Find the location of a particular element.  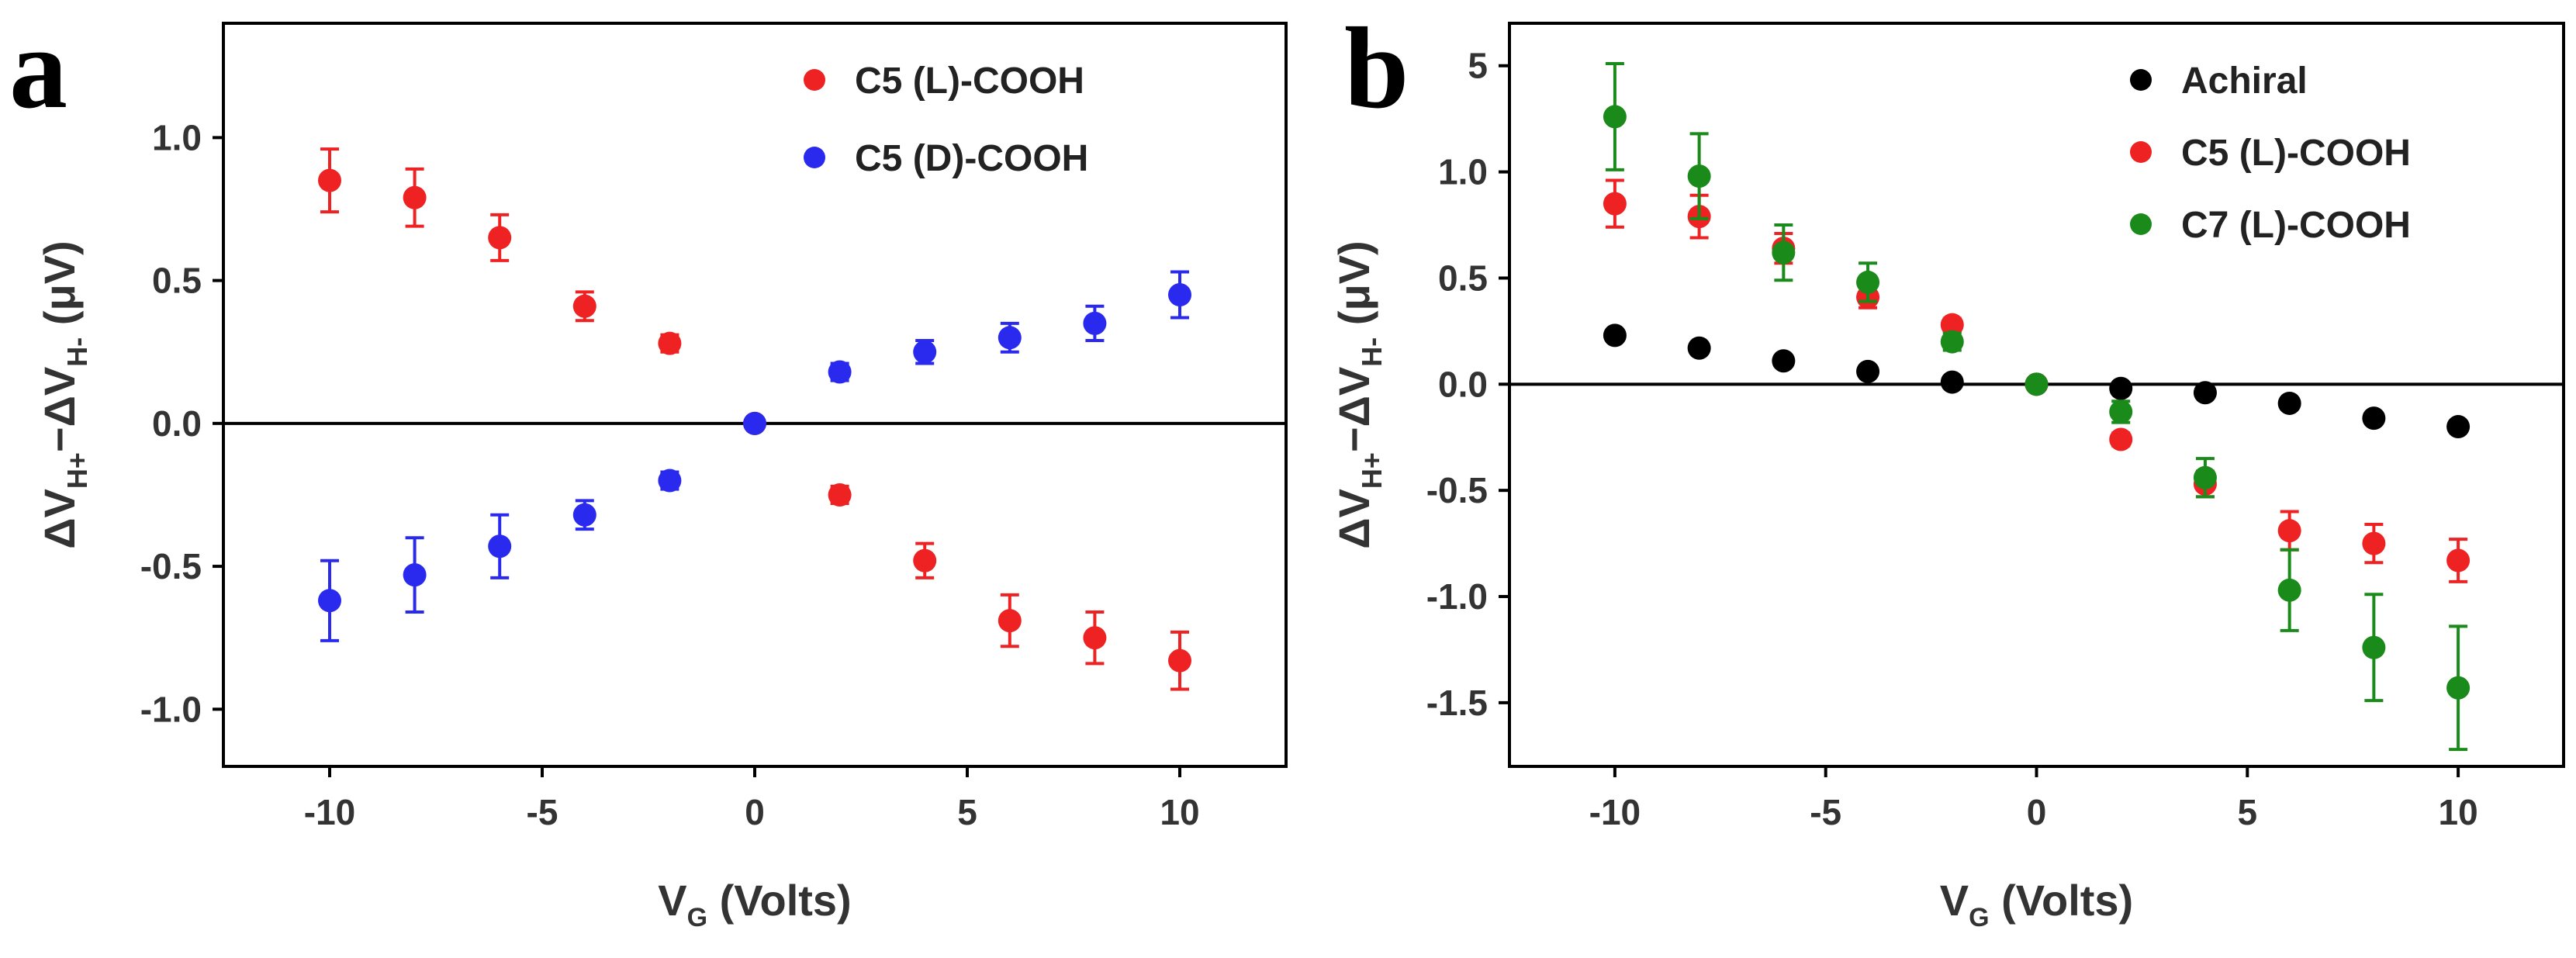

y-tick-label: 5 is located at coordinates (1478, 66).